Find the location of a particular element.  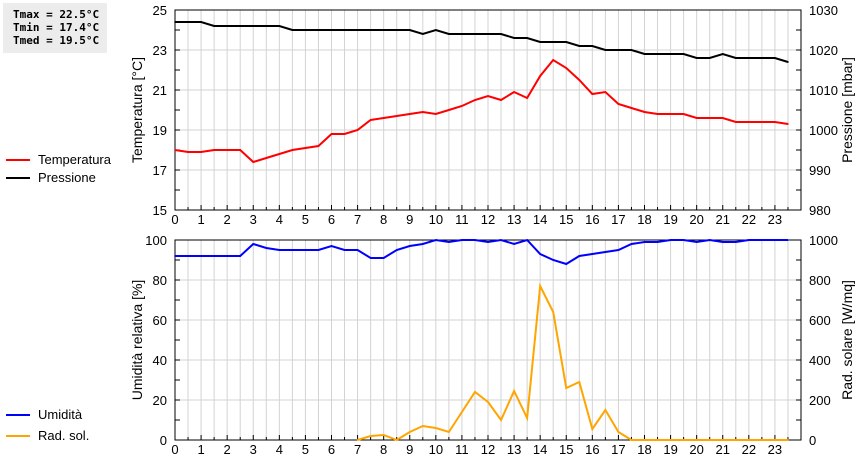

y2-tick-label: 0 is located at coordinates (812, 440).